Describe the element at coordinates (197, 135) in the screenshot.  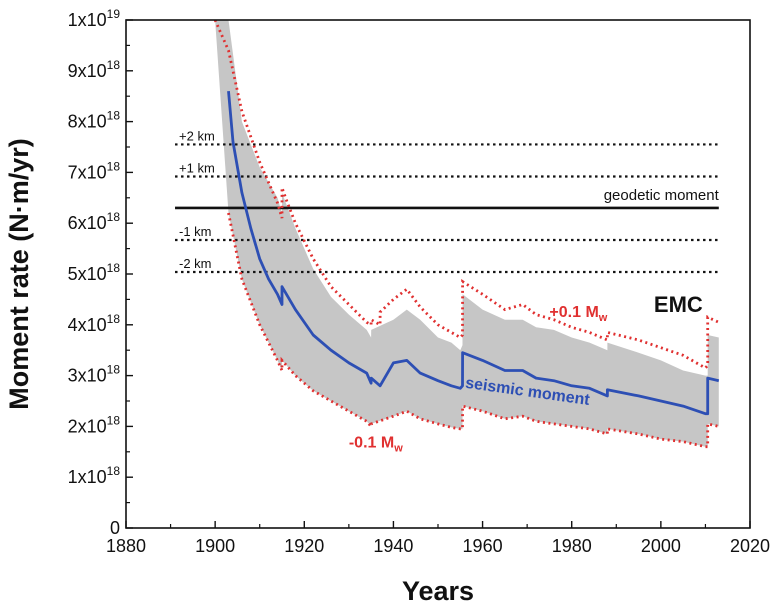
I see `depth-line-label: +2 km` at that location.